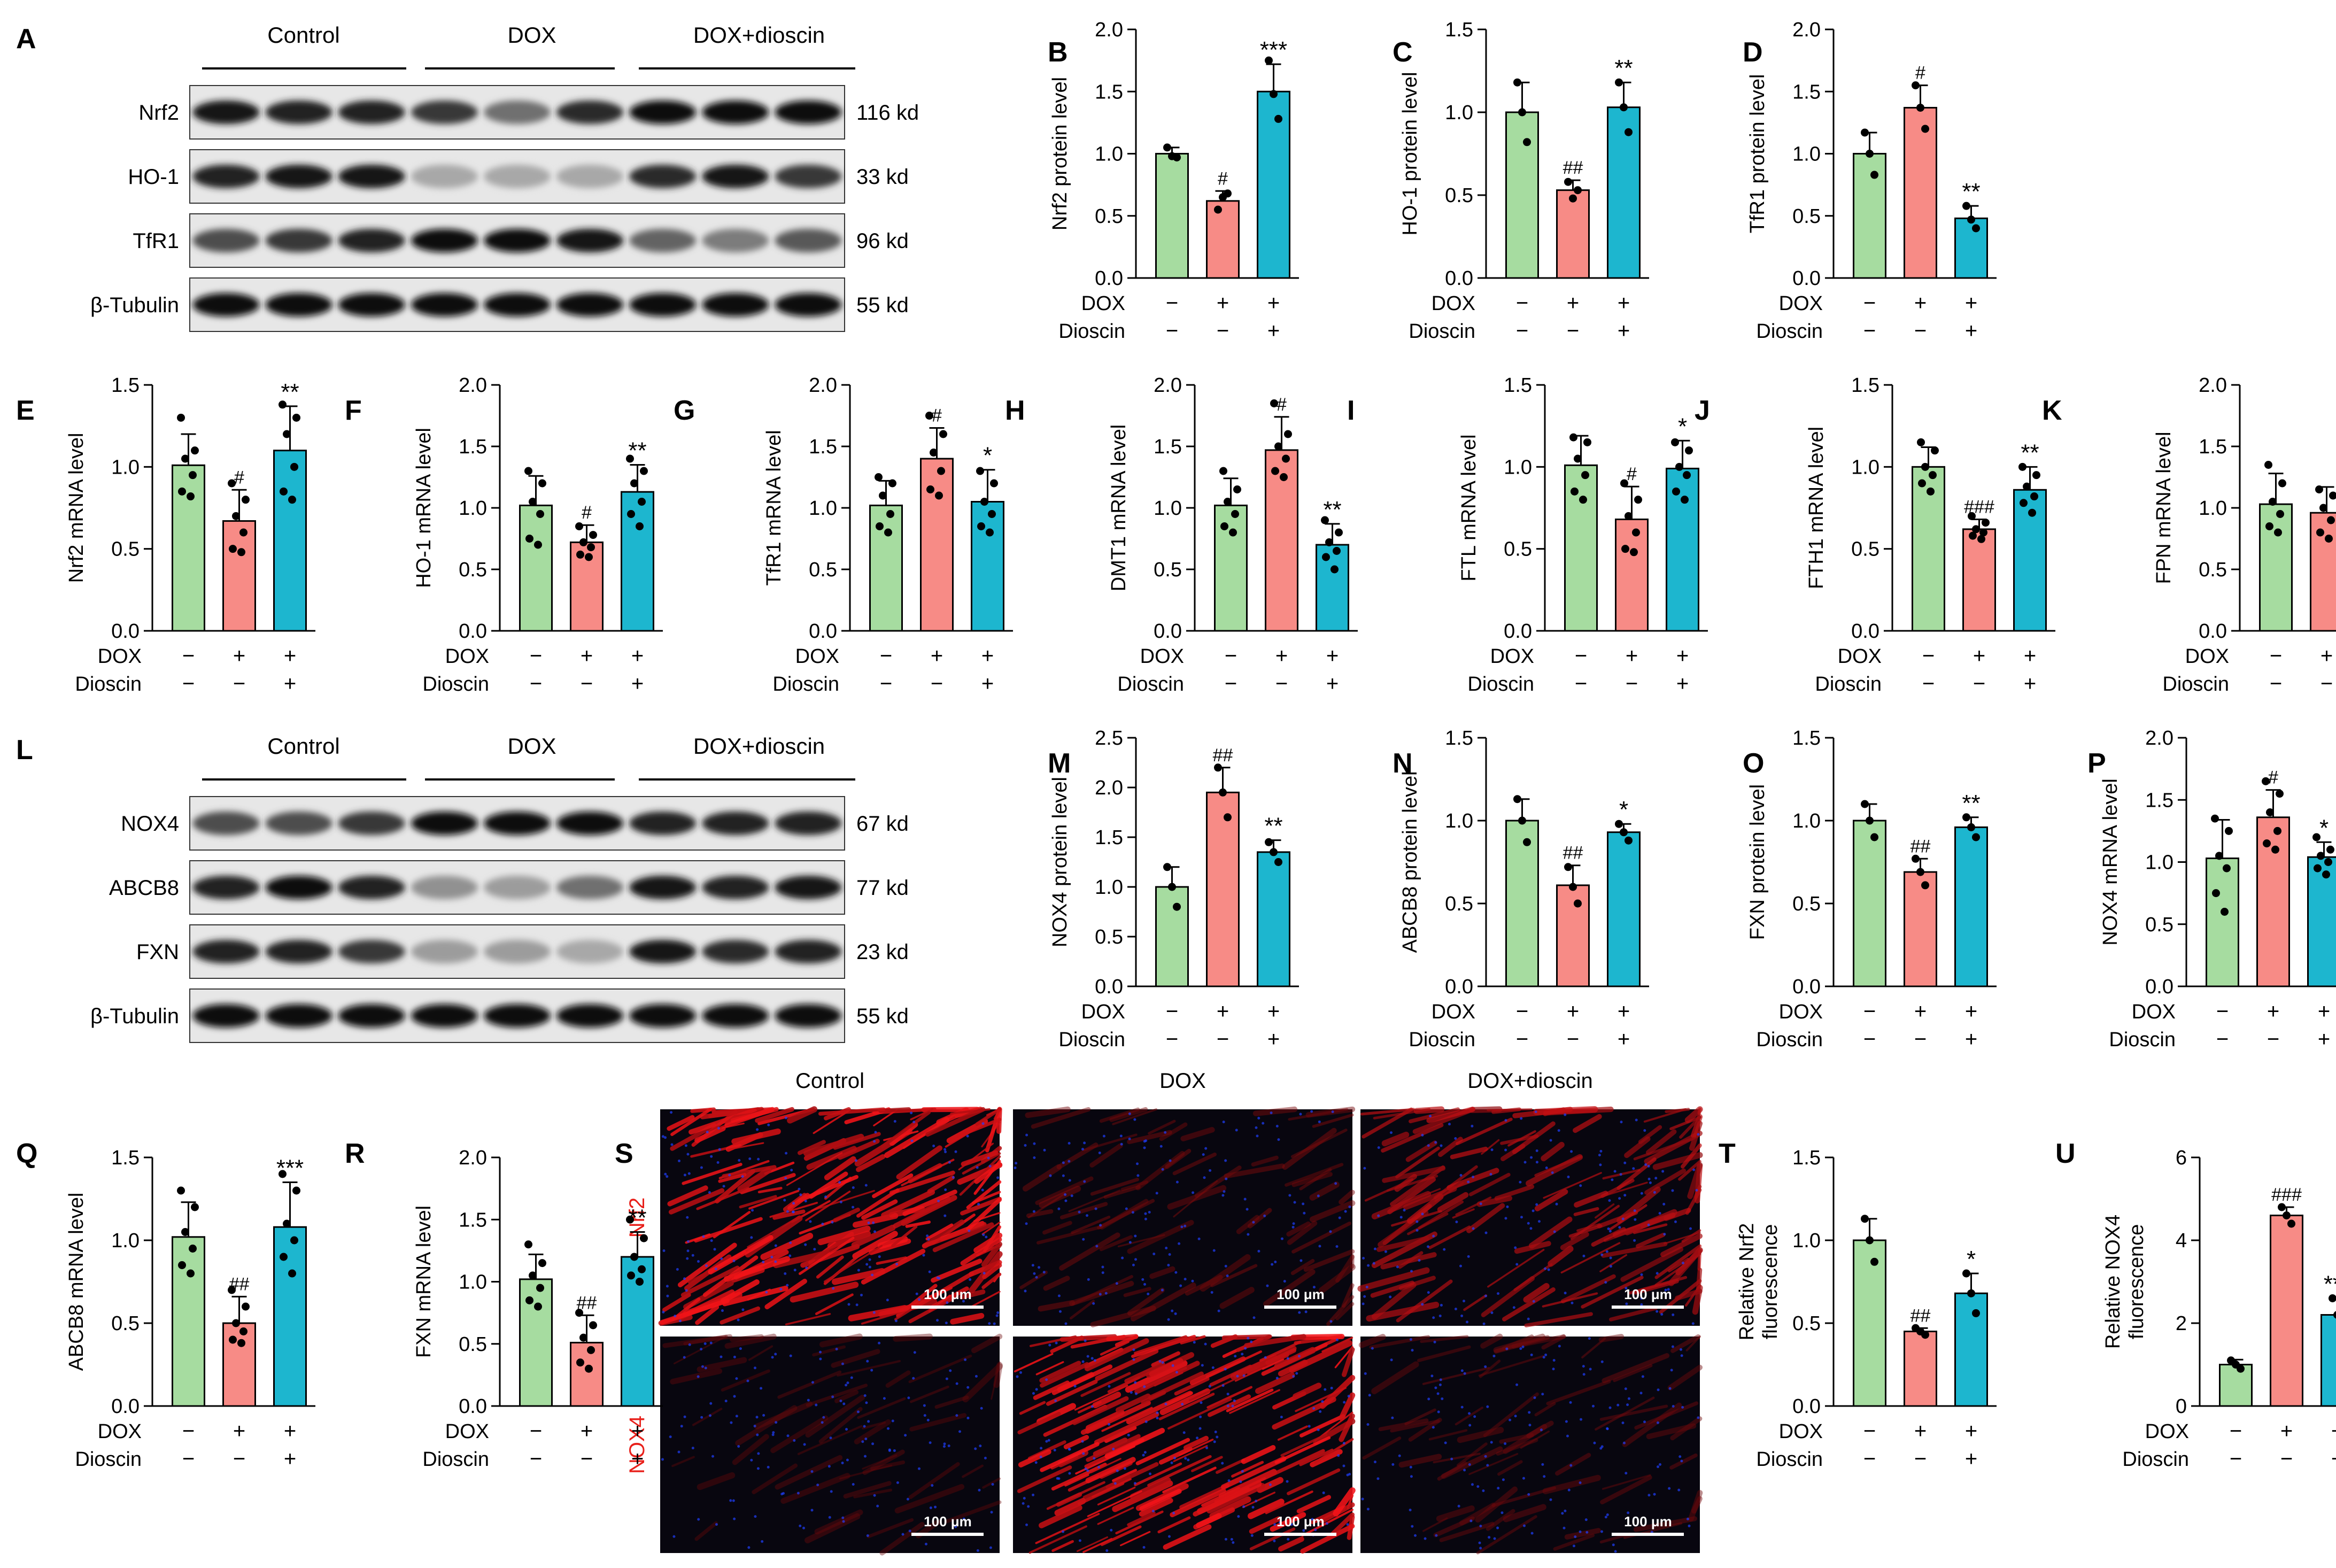  Describe the element at coordinates (26, 39) in the screenshot. I see `panel-letter: A` at that location.